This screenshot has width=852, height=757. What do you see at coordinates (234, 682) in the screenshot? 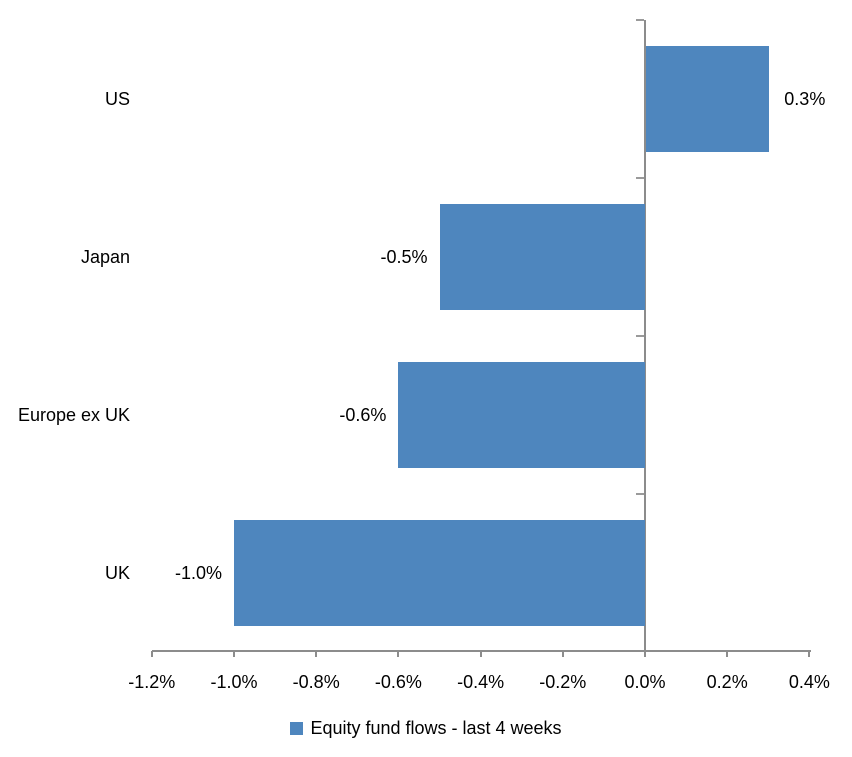
I see `x-axis-tick-label: -1.0%` at bounding box center [234, 682].